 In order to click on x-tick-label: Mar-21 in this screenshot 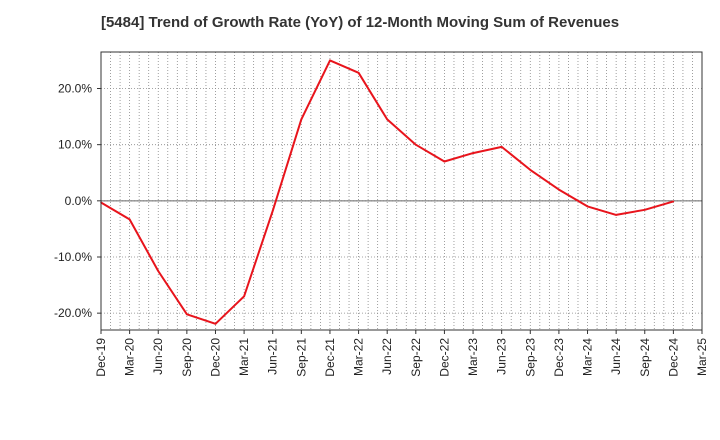, I will do `click(244, 357)`.